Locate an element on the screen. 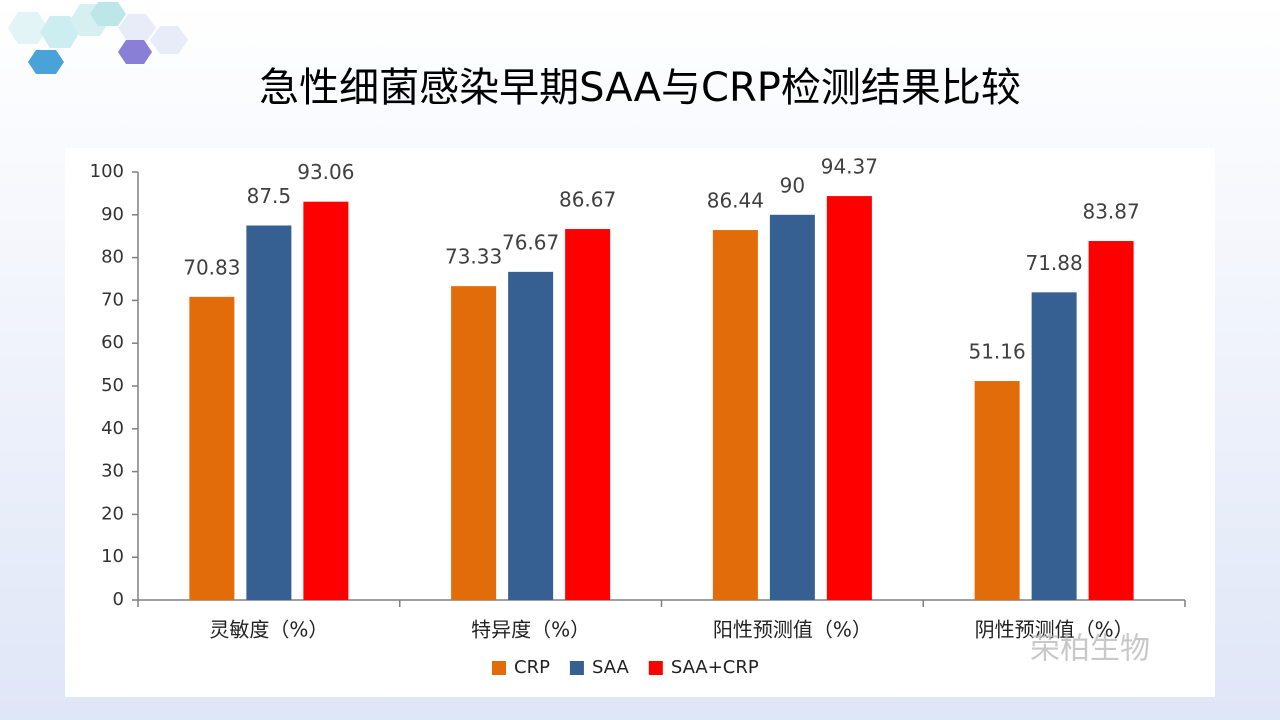 The width and height of the screenshot is (1280, 720). y-tick-label: 90 is located at coordinates (112, 214).